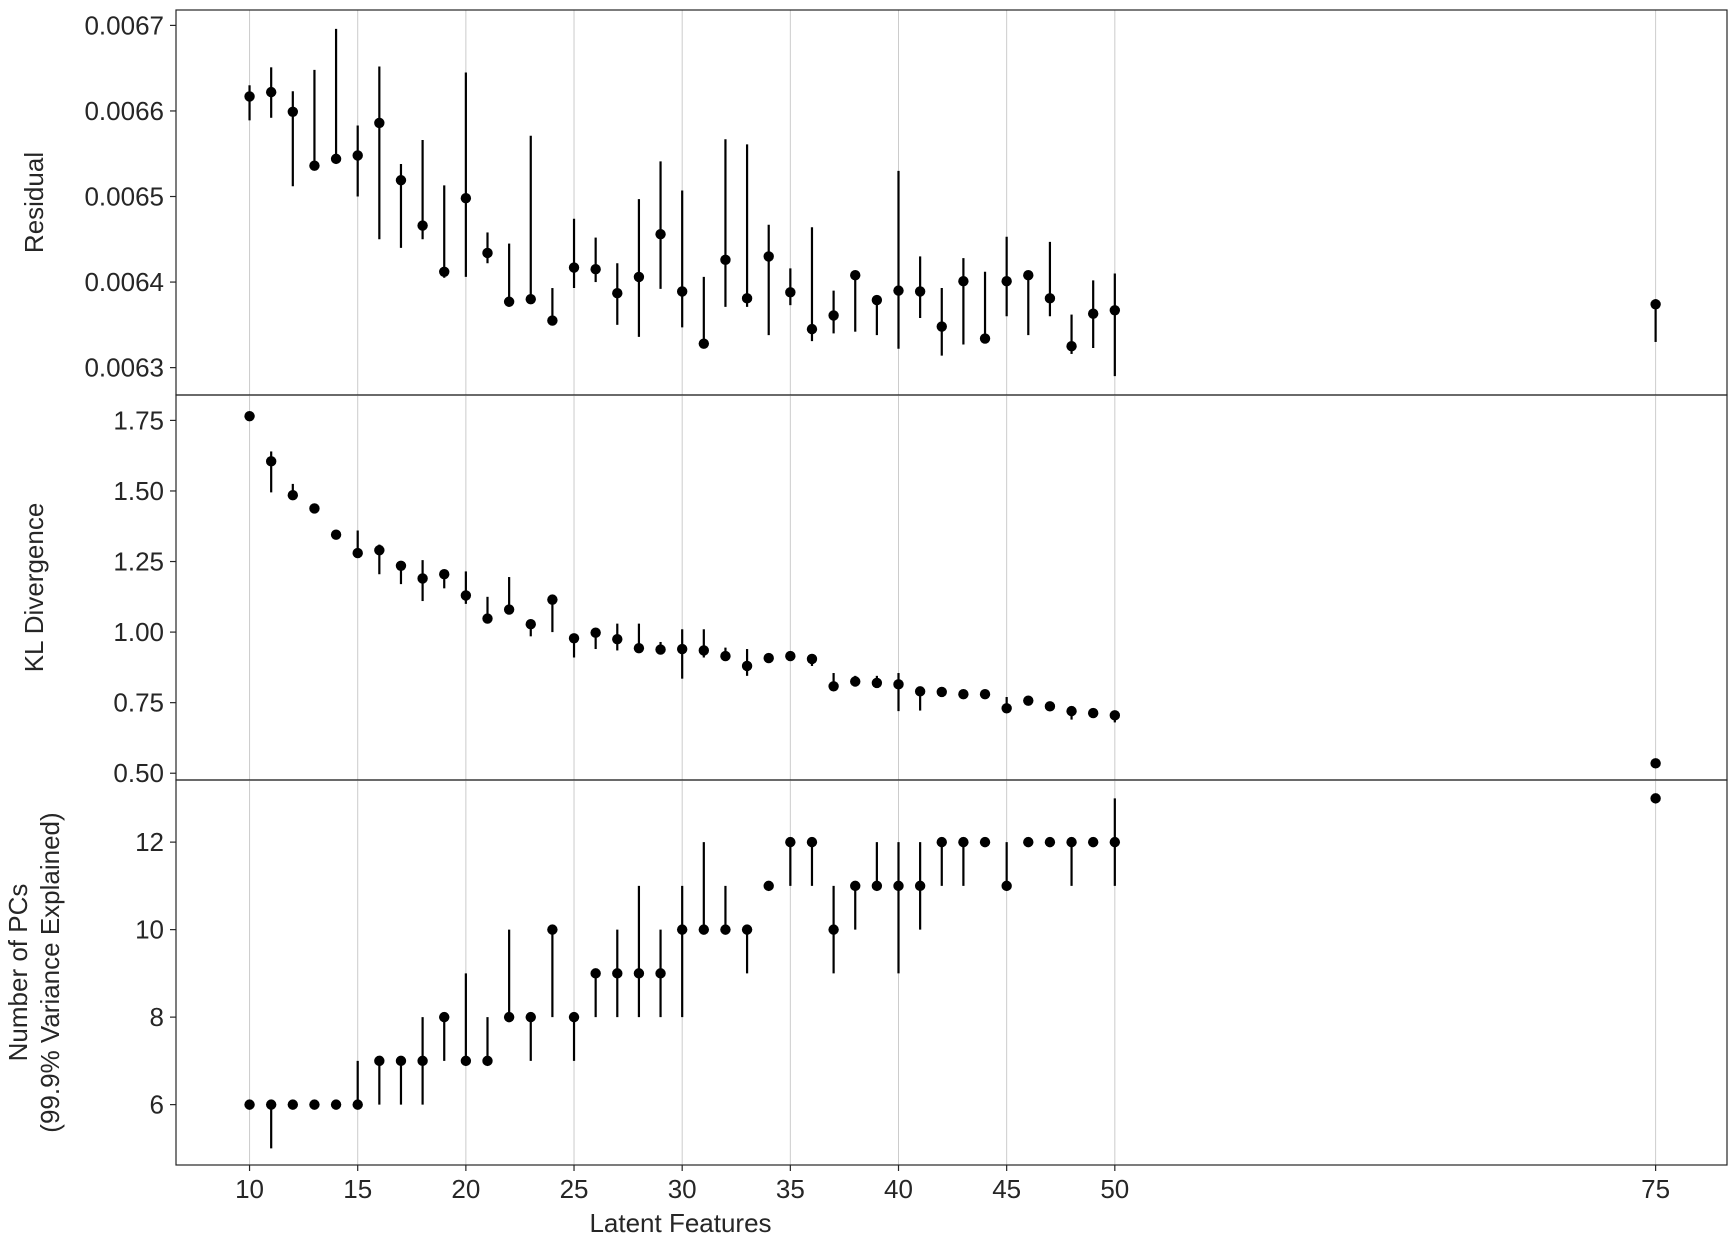 The image size is (1735, 1242). What do you see at coordinates (34, 202) in the screenshot?
I see `y-axis-title: Residual` at bounding box center [34, 202].